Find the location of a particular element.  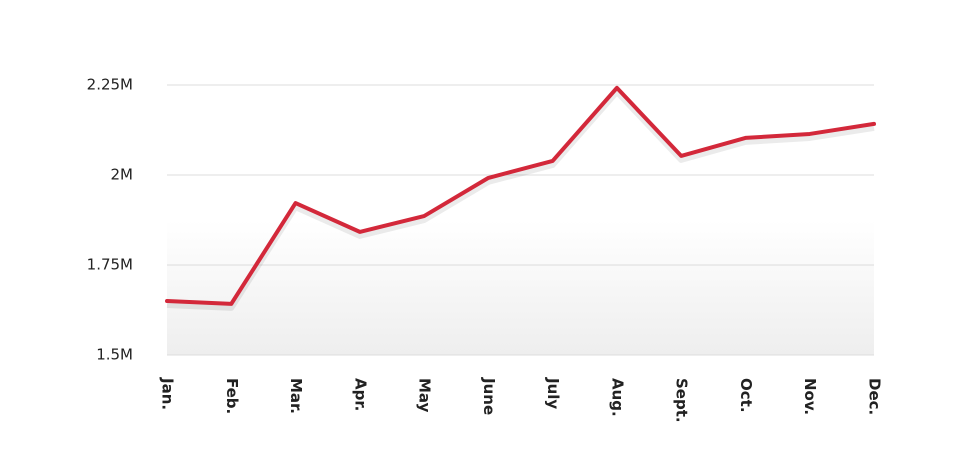

x-tick-label: Mar. is located at coordinates (296, 396).